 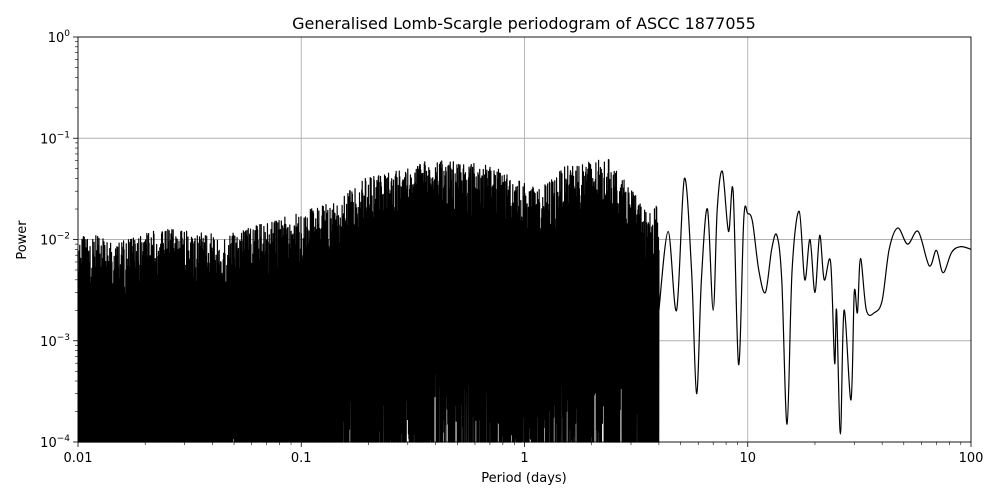 I want to click on x-tick-label: 10, so click(x=747, y=458).